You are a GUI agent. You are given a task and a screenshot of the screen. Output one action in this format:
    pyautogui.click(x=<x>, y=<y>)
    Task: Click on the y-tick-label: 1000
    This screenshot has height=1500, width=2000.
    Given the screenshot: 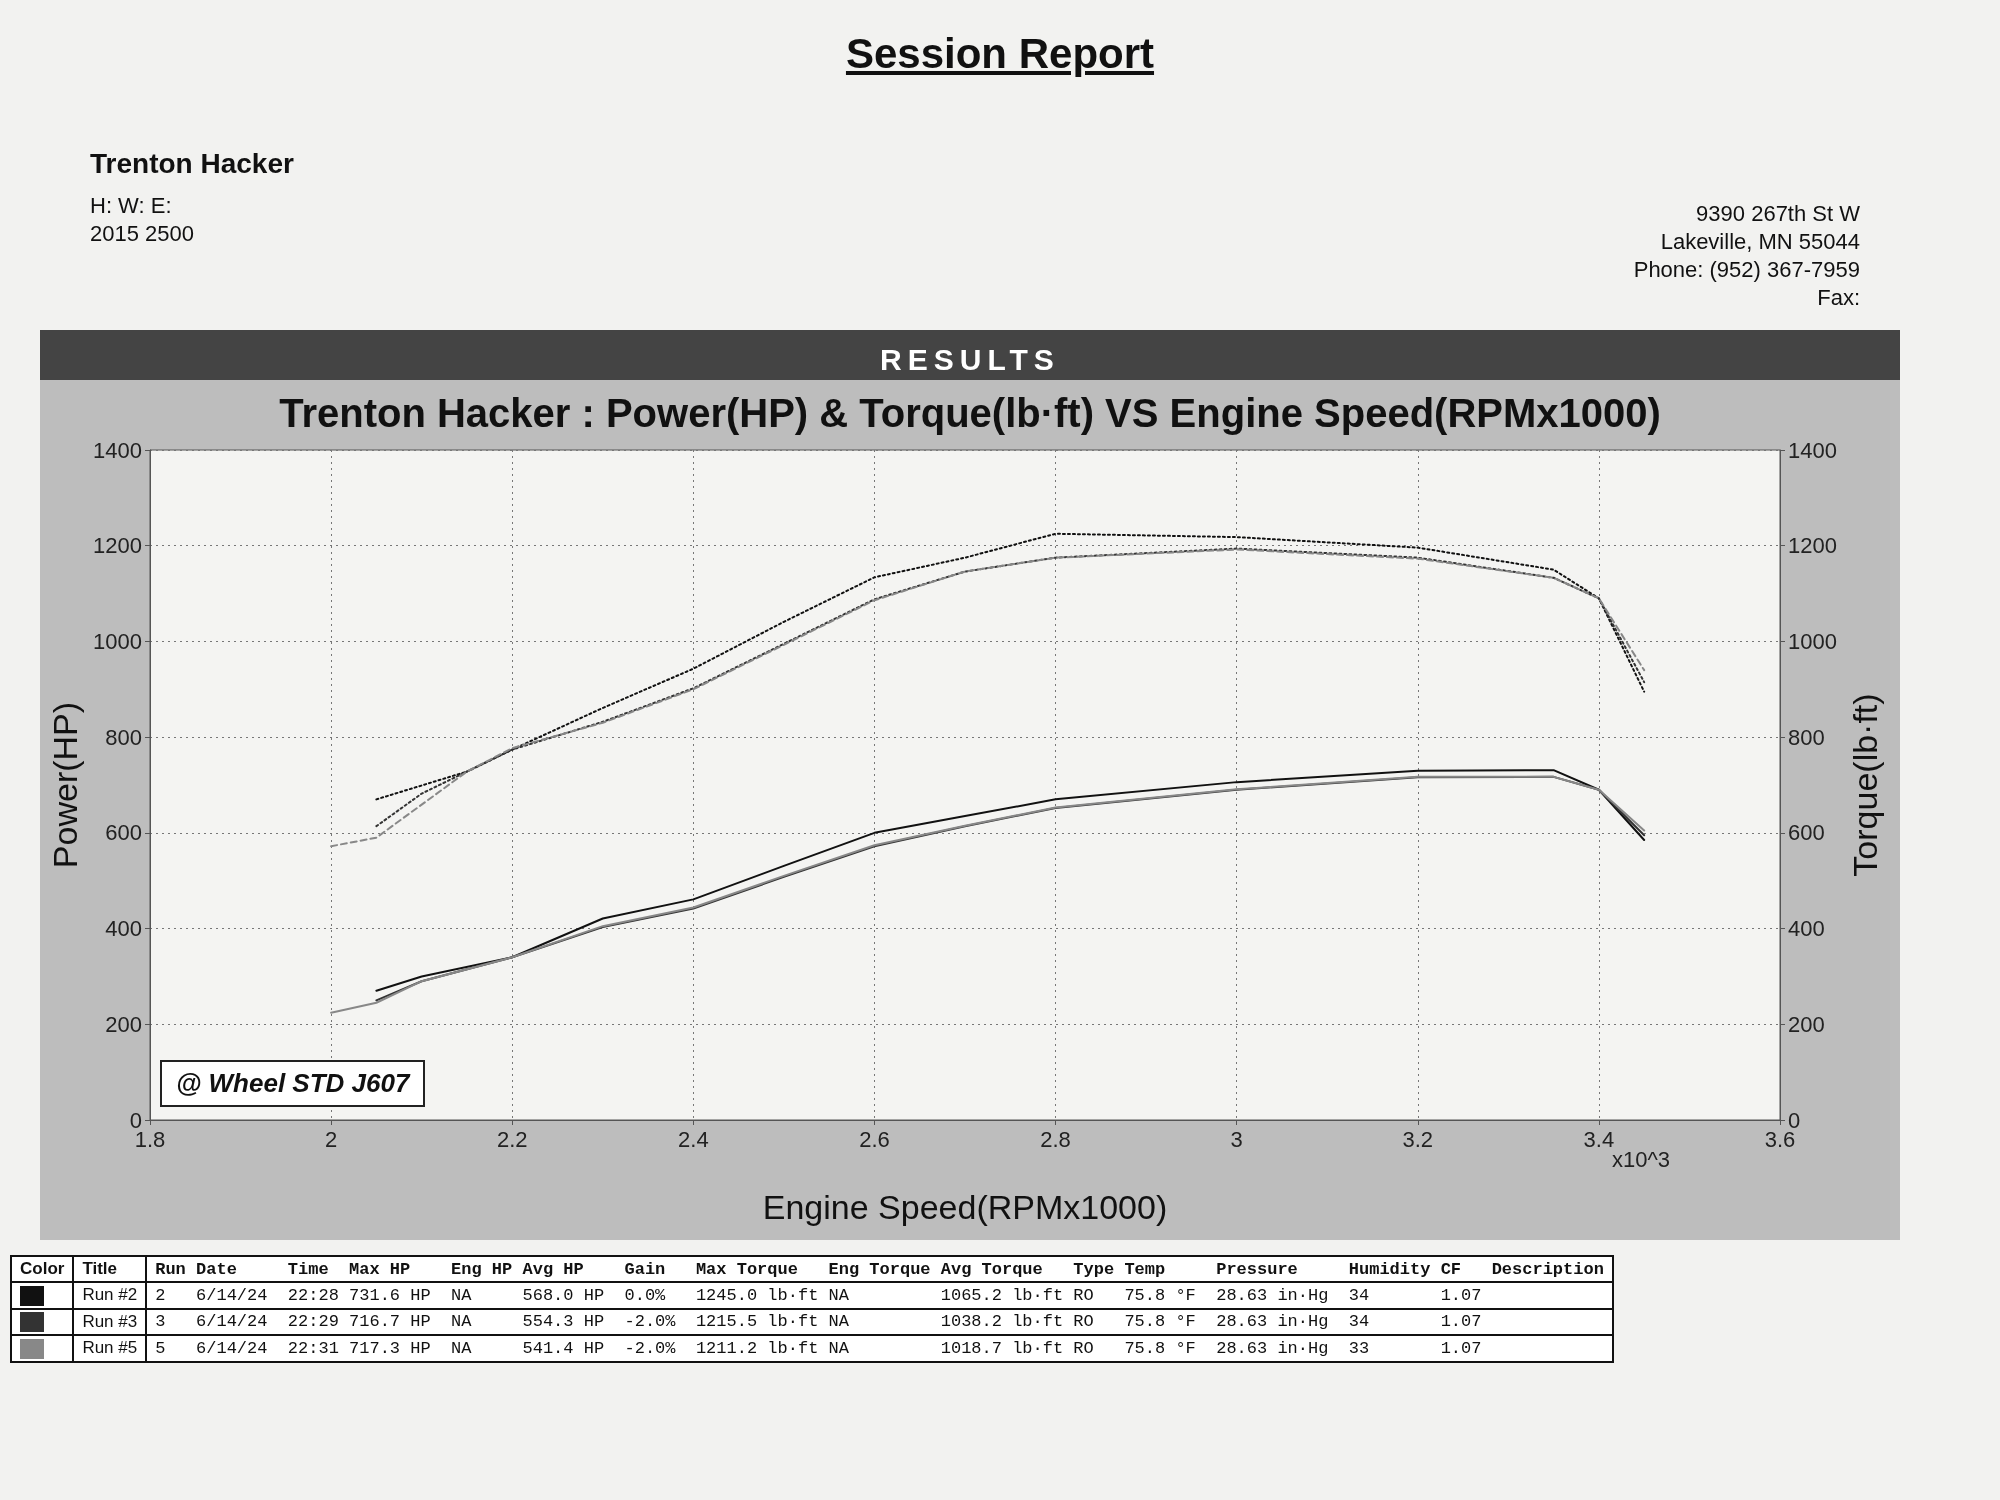 What is the action you would take?
    pyautogui.click(x=117, y=641)
    